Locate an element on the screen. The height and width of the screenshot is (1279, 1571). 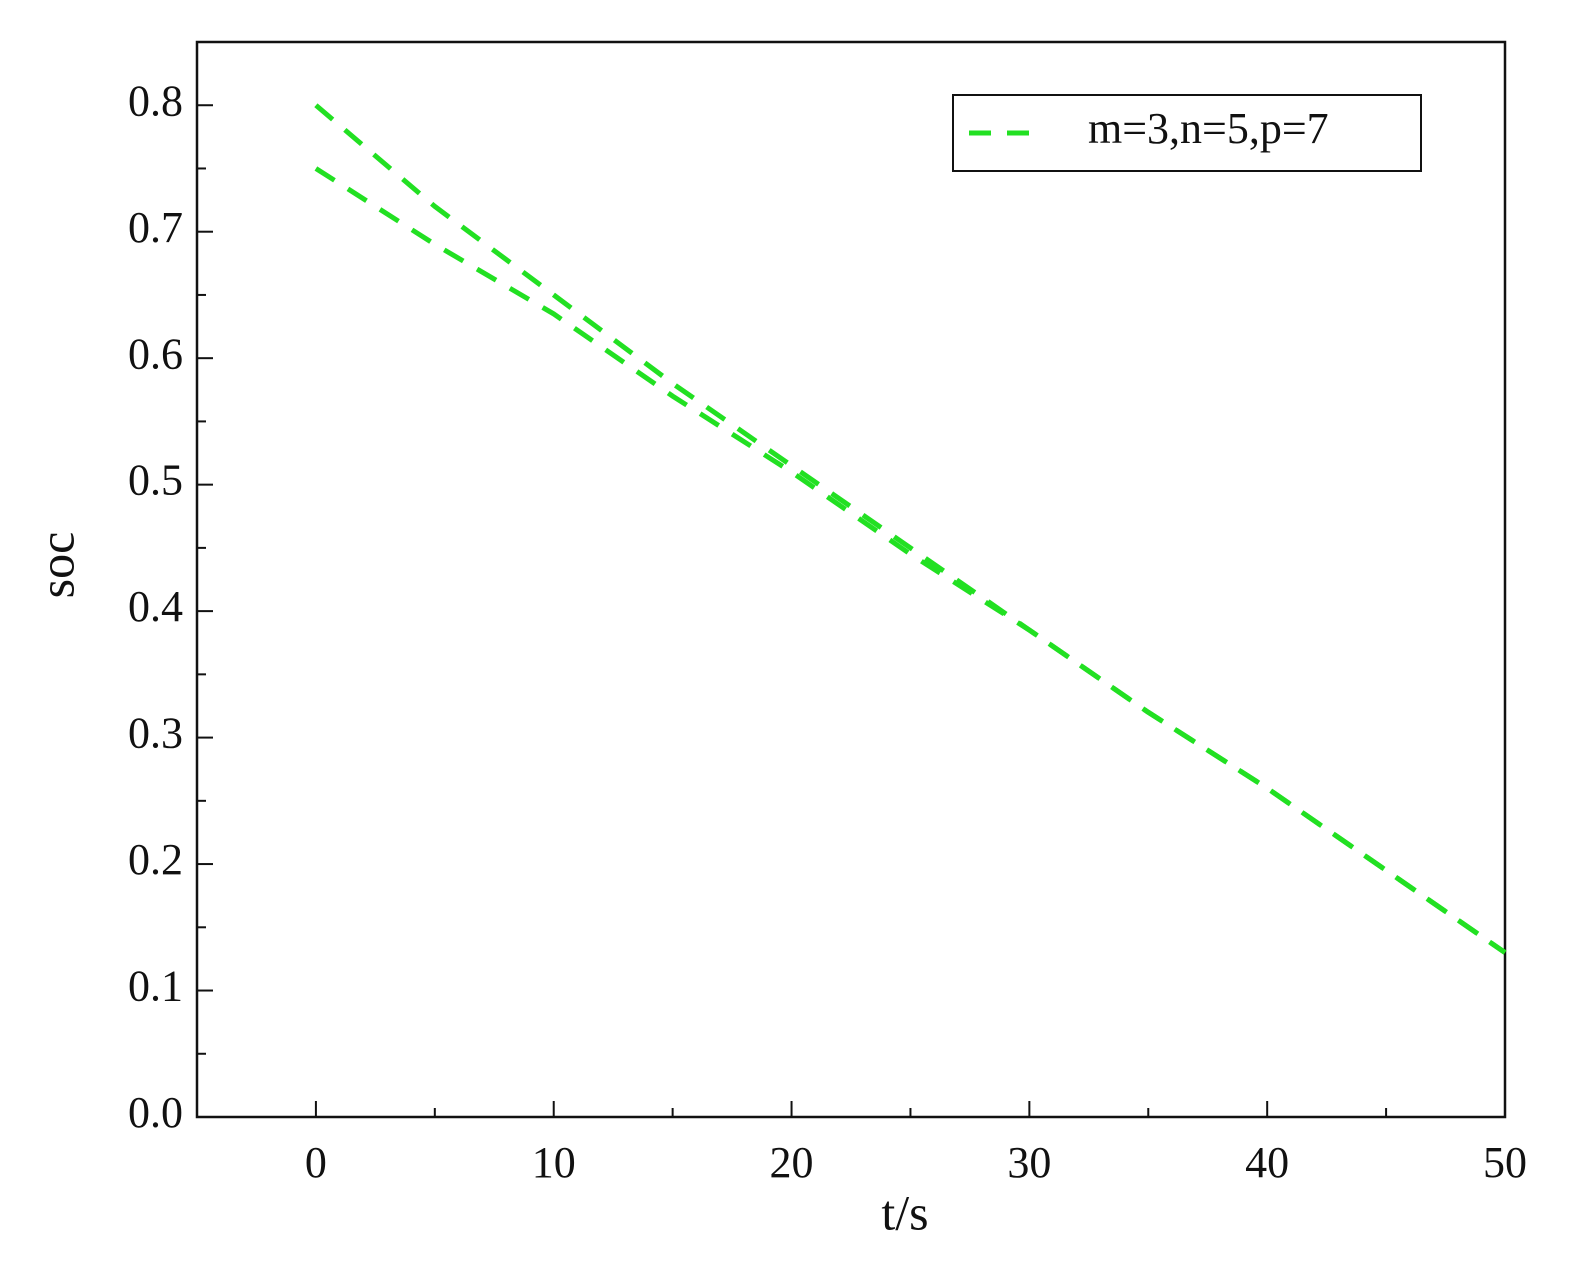
x-axis-title: t/s is located at coordinates (904, 1212).